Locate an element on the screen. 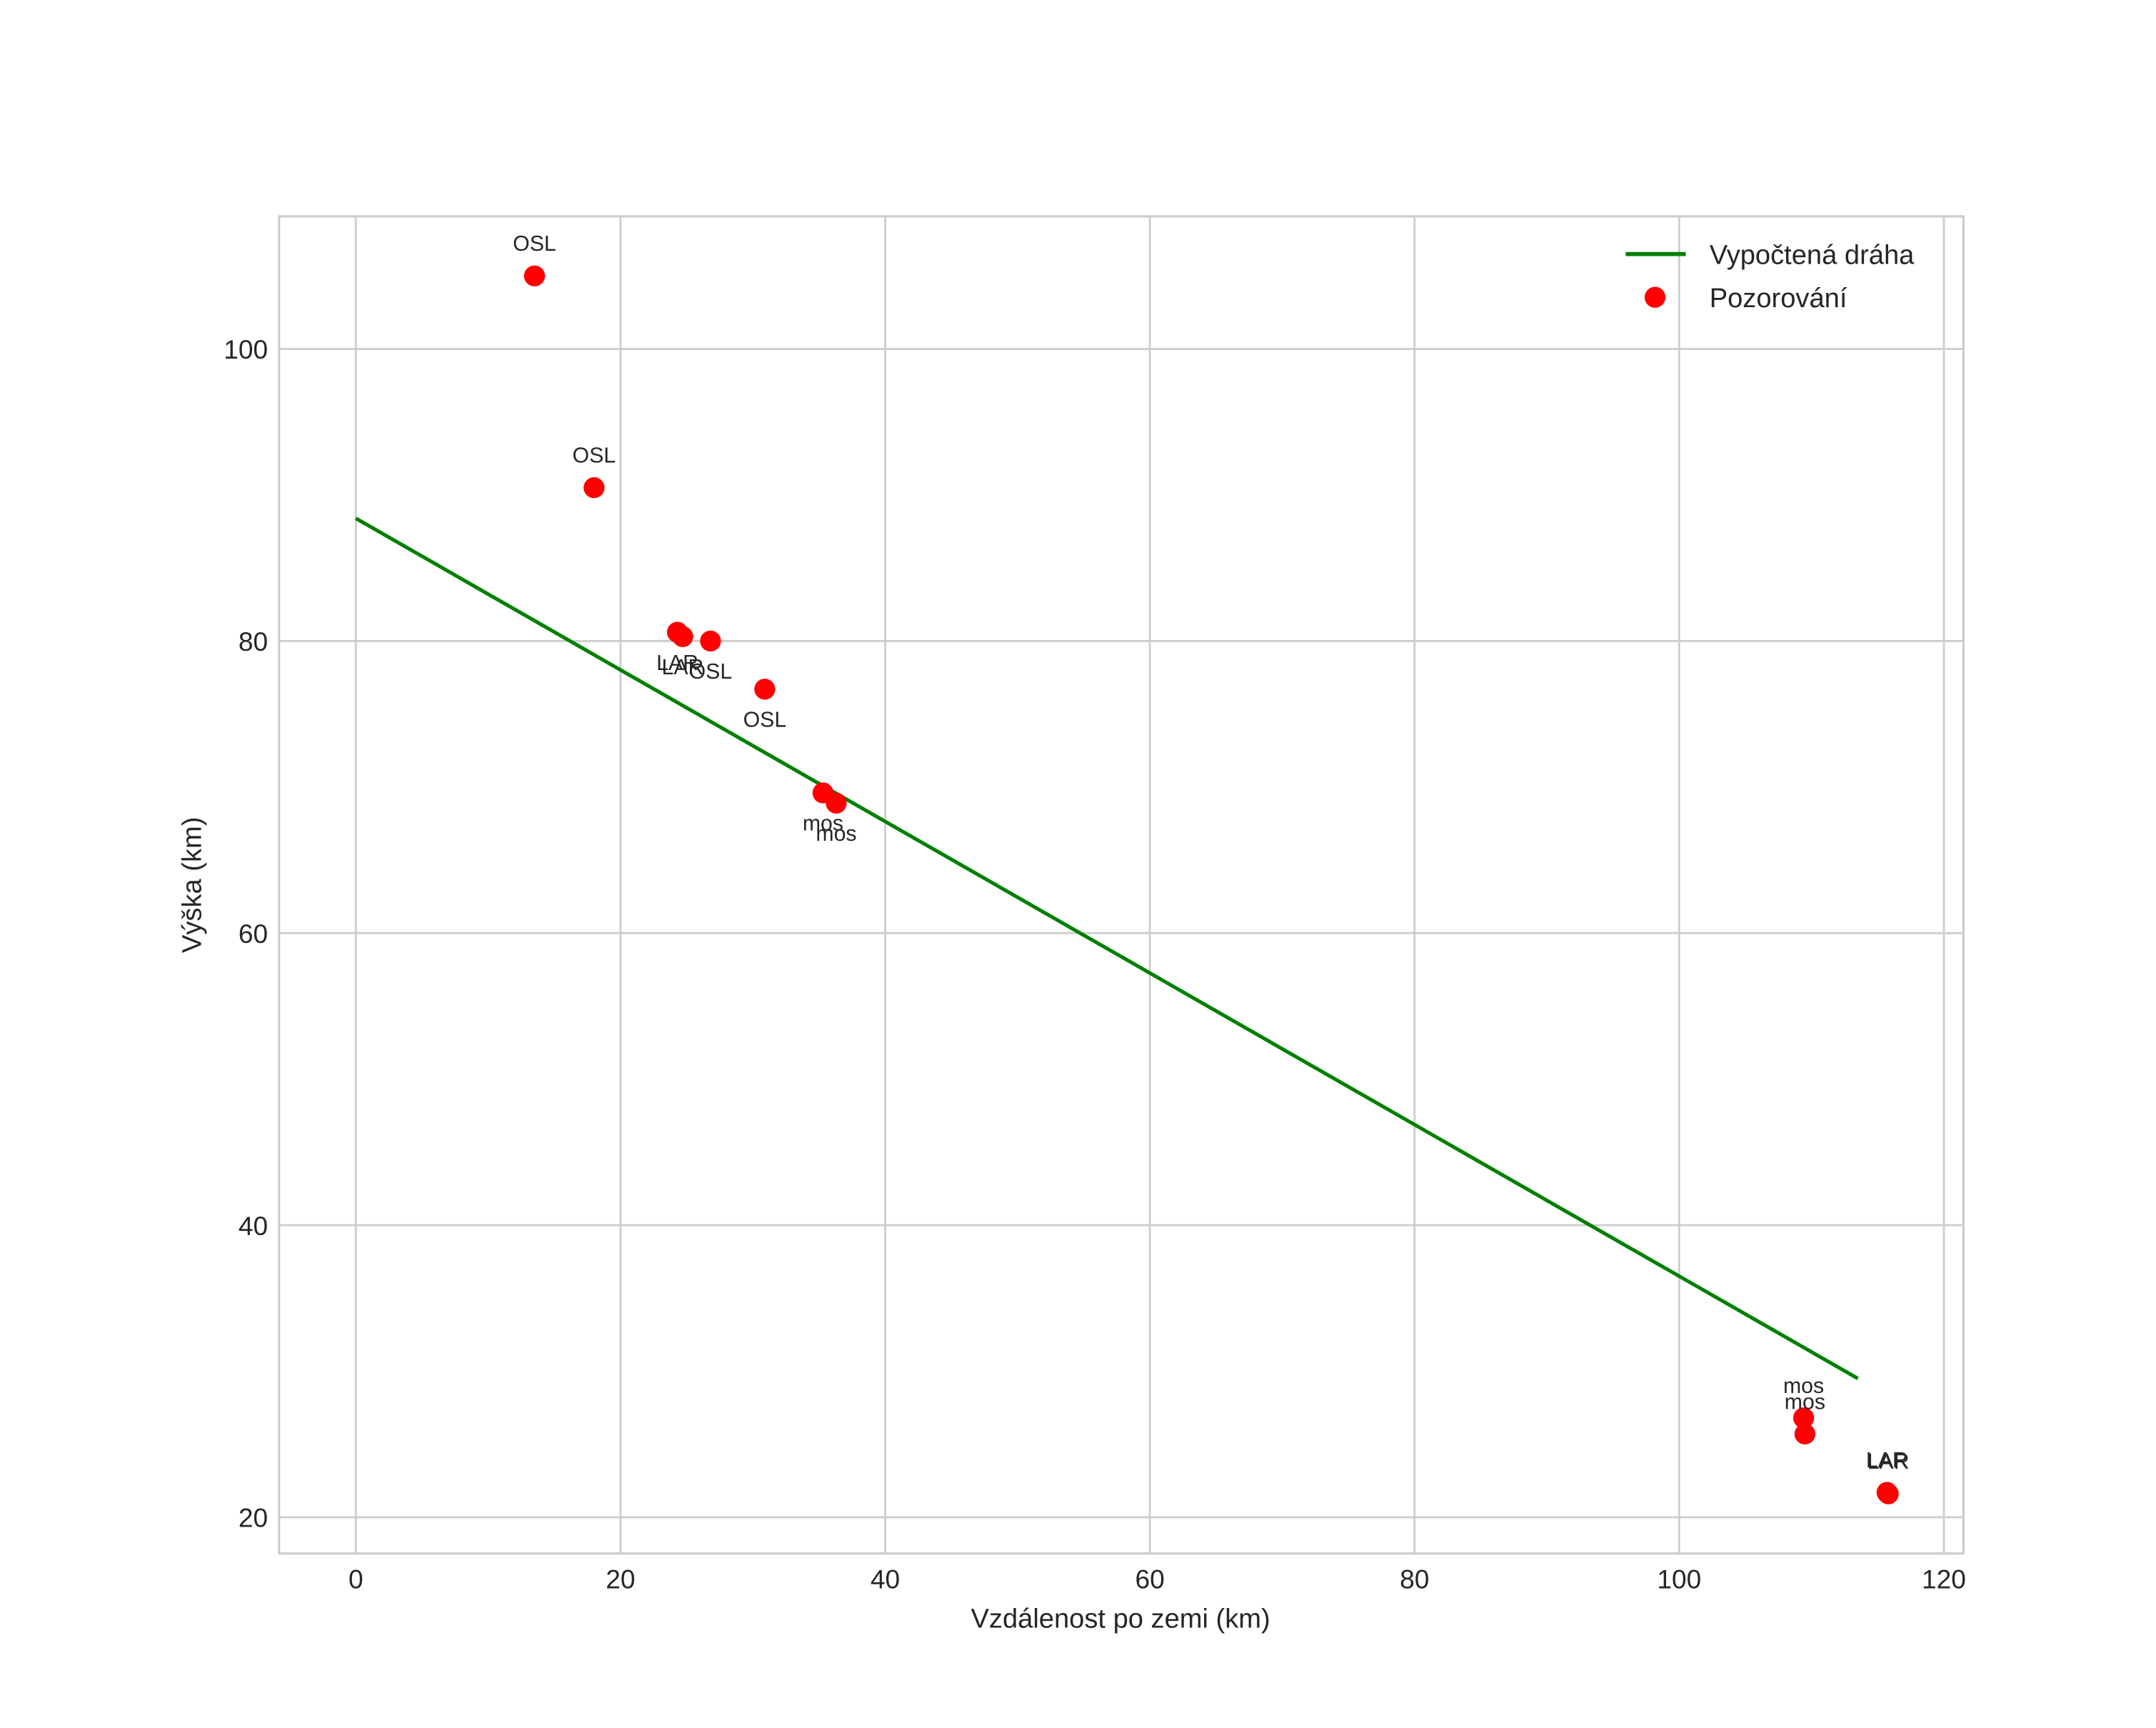 This screenshot has width=2156, height=1728. x-tick-label: 20 is located at coordinates (621, 1579).